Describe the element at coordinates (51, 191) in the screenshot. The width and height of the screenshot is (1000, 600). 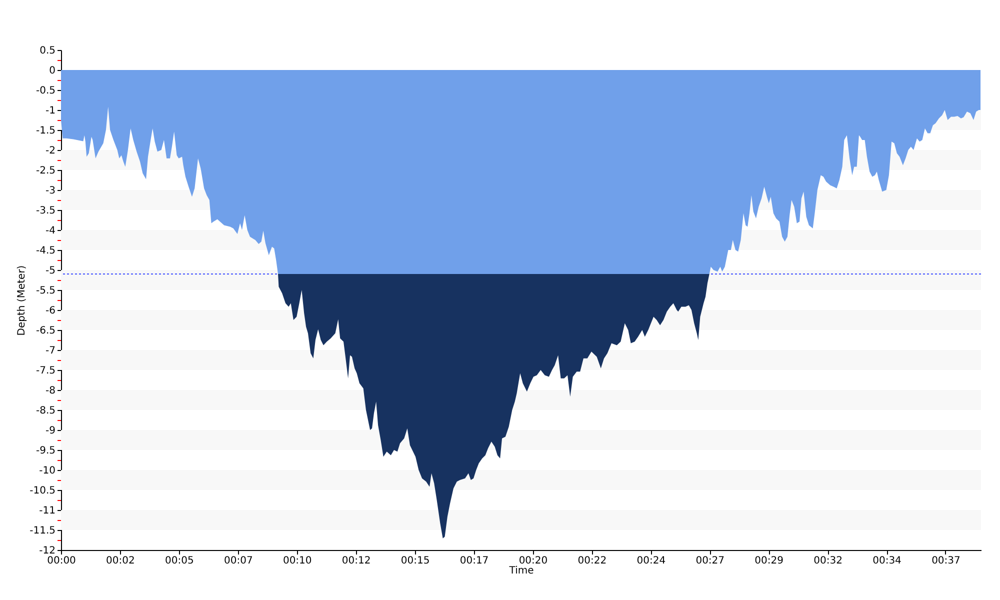
I see `y-tick-label: -3` at that location.